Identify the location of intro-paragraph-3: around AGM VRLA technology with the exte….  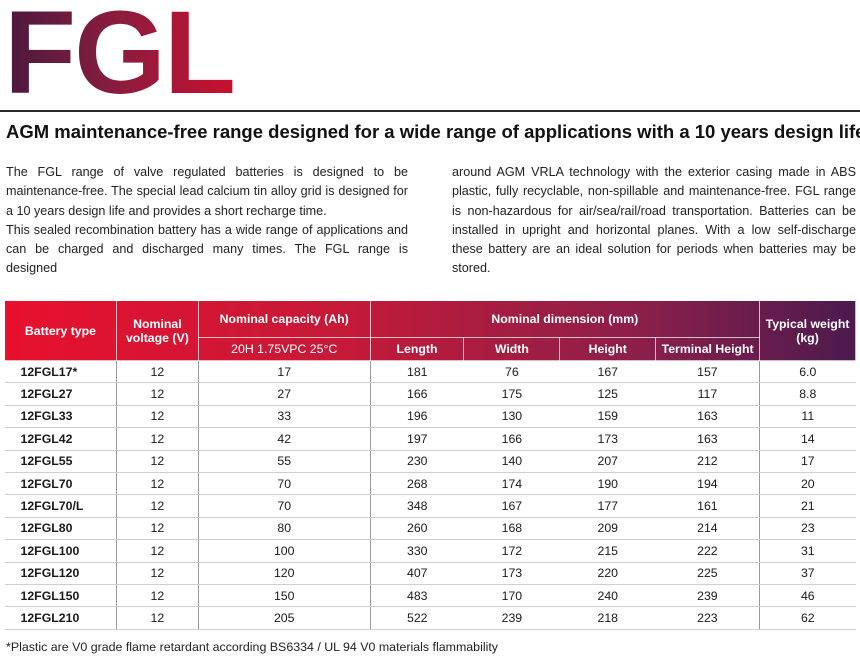
(654, 220).